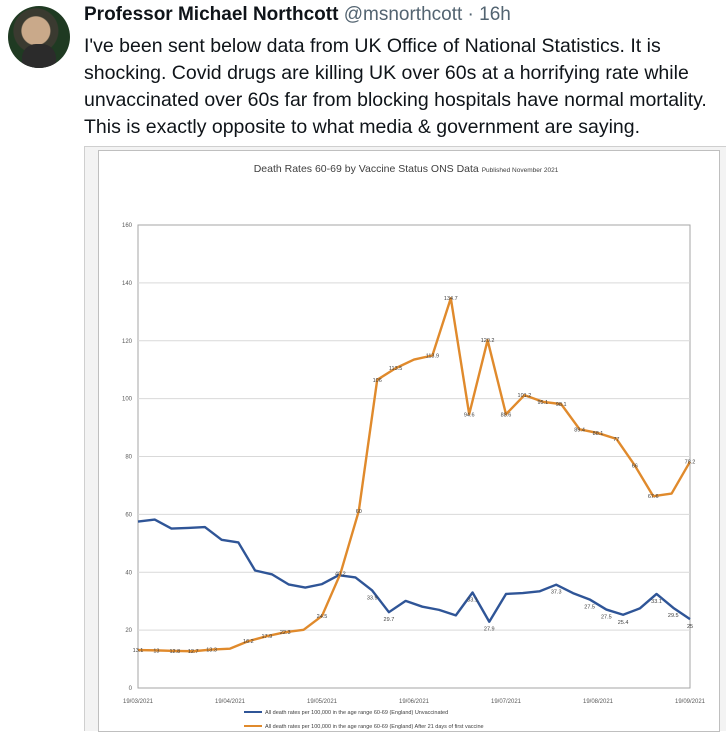 This screenshot has width=726, height=732. I want to click on x-tick-label: 19/07/2021, so click(506, 702).